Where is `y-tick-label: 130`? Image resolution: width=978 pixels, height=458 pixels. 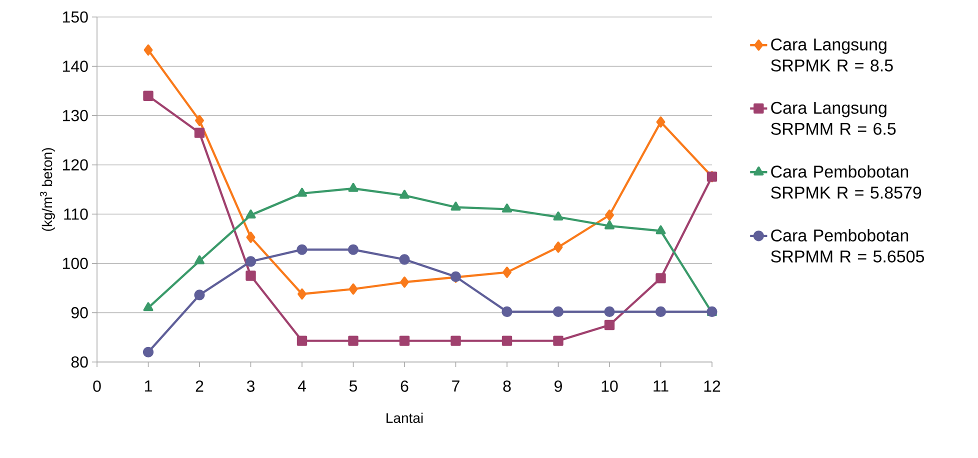 y-tick-label: 130 is located at coordinates (75, 116).